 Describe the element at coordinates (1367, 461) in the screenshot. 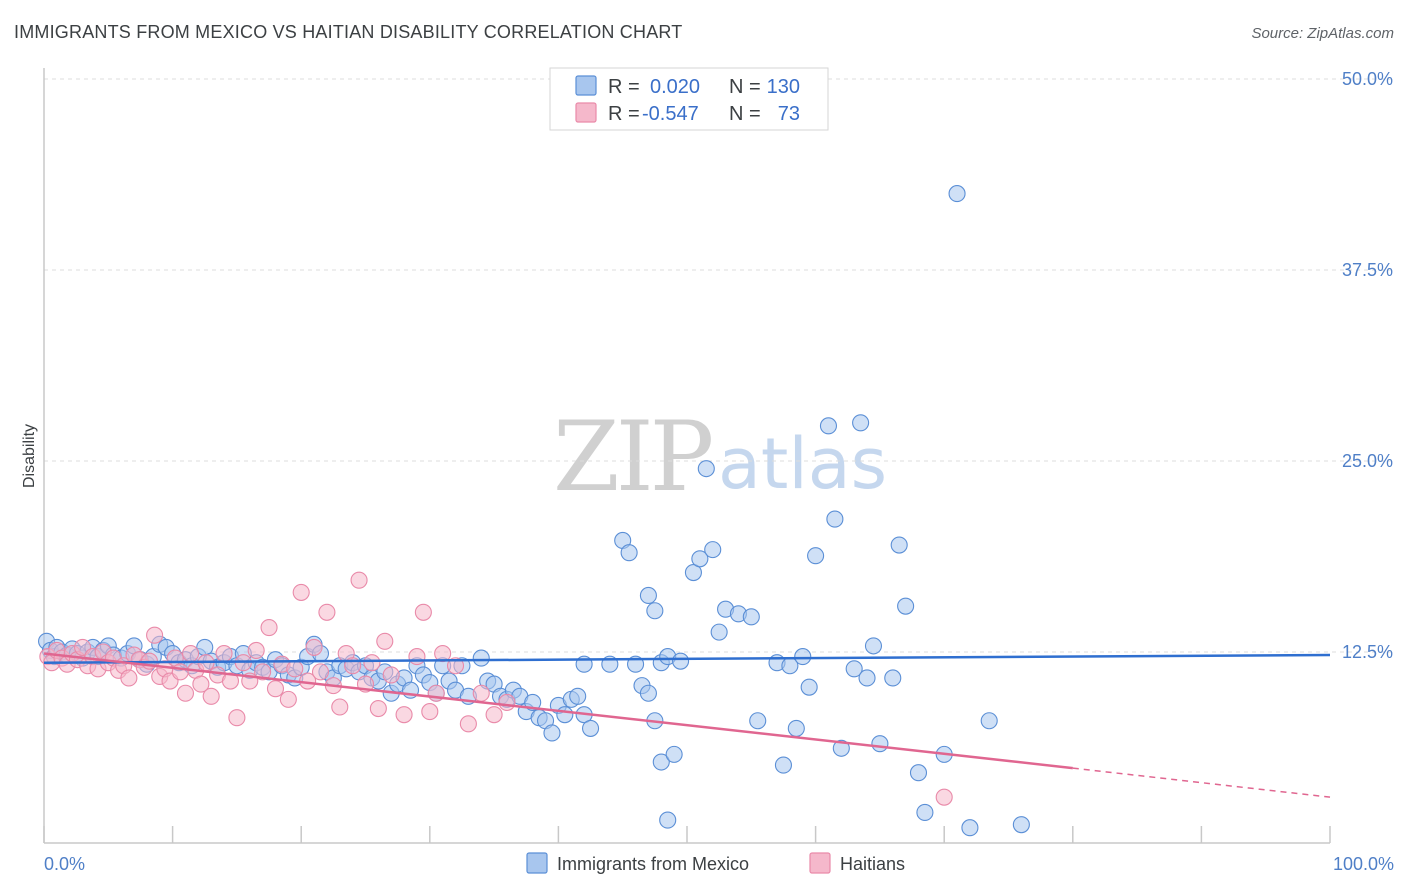

I see `y-tick-label: 25.0%` at that location.